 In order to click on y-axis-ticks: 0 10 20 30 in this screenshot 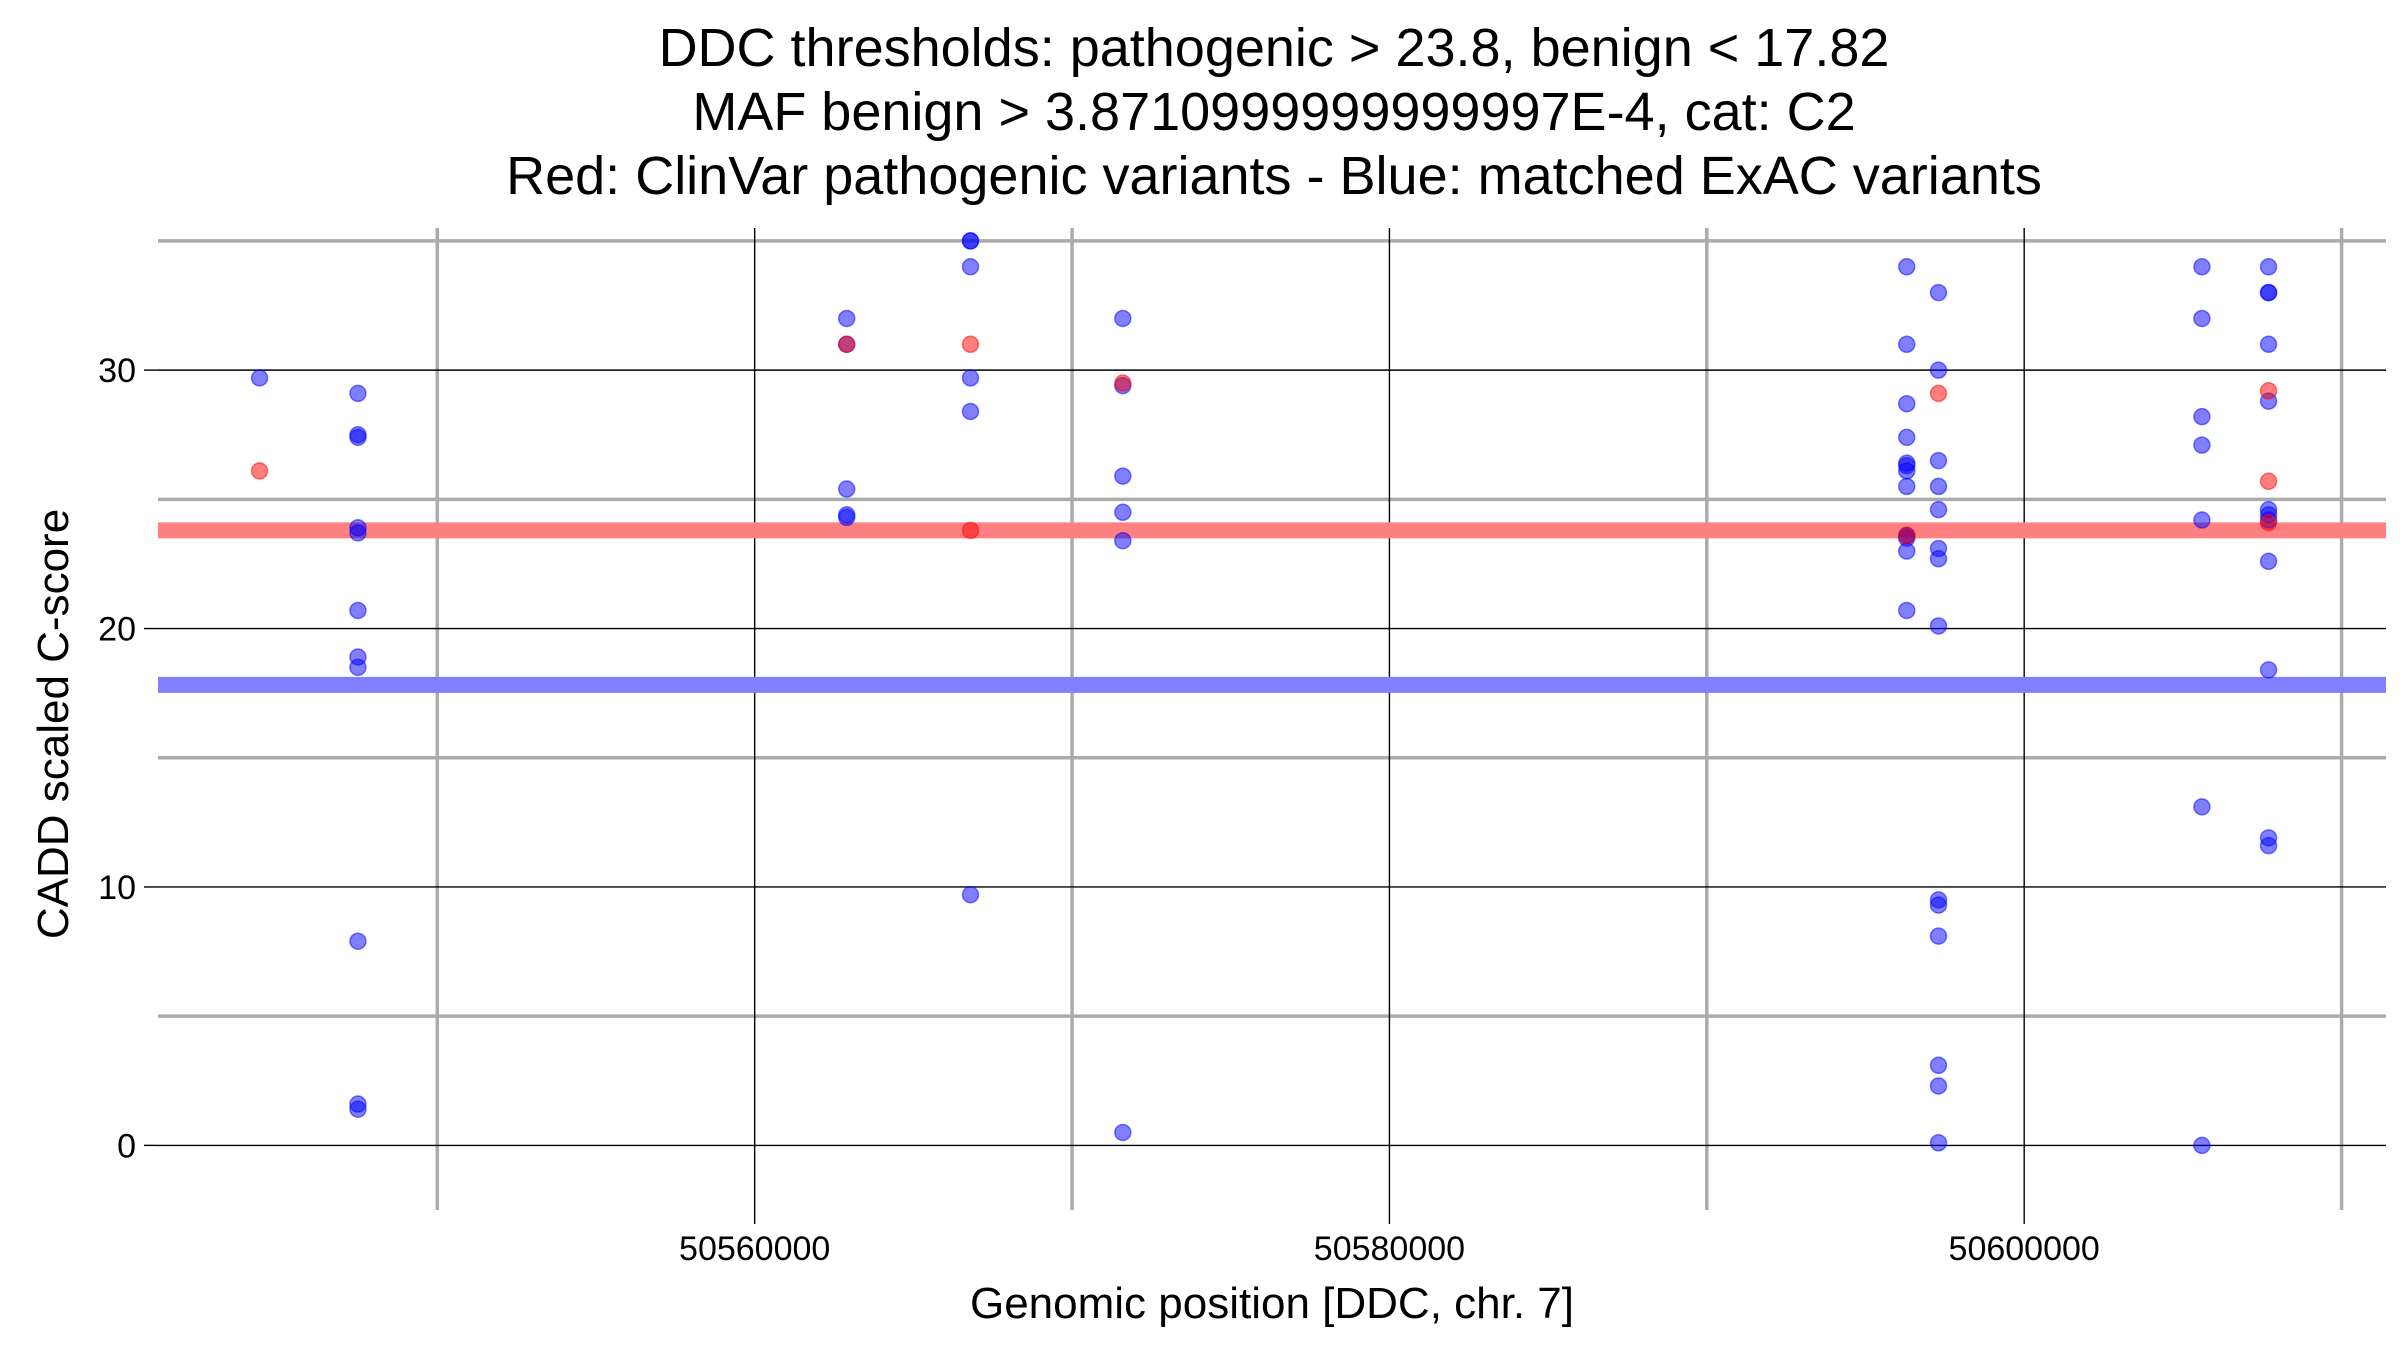, I will do `click(128, 758)`.